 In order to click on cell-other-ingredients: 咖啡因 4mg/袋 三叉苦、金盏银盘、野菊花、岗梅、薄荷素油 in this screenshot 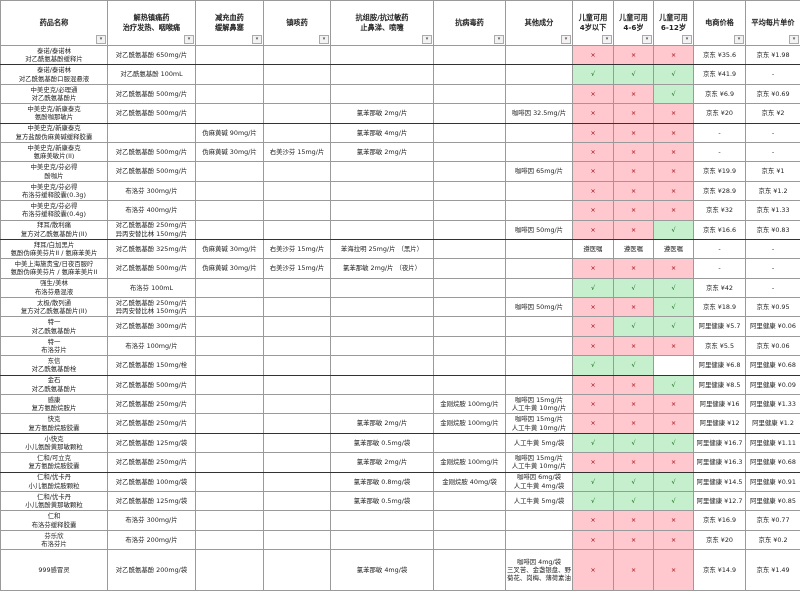, I will do `click(539, 570)`.